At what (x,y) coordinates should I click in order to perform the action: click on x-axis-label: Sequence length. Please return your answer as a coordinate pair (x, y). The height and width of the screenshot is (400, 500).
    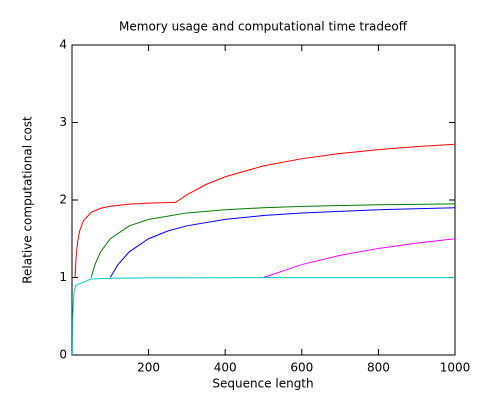
    Looking at the image, I should click on (262, 384).